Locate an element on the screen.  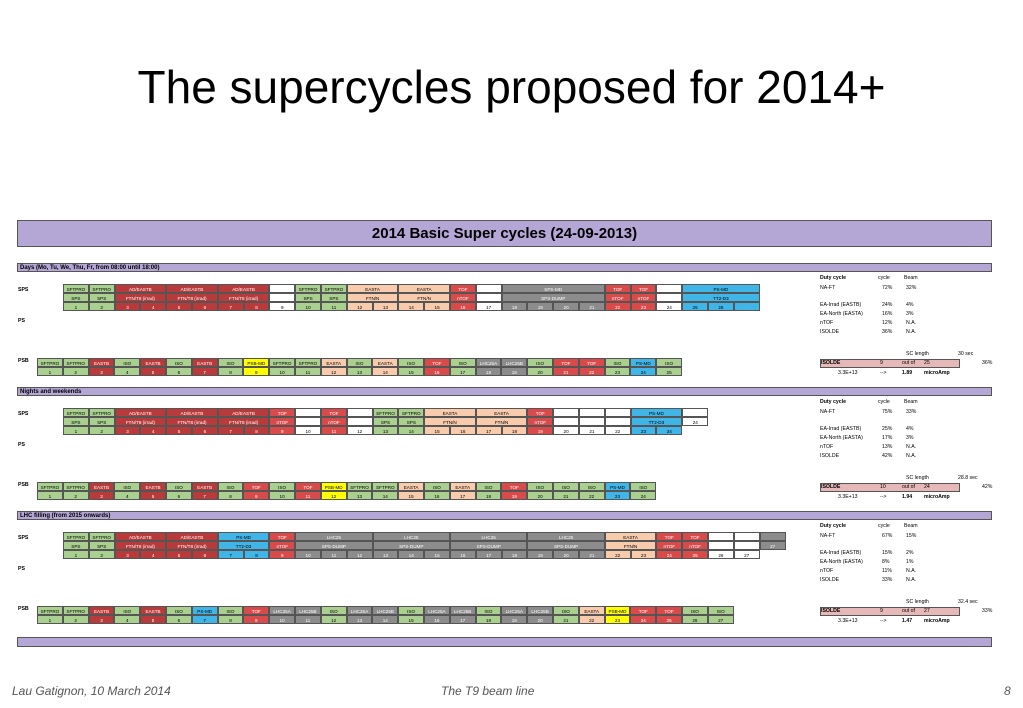
psb-cycle-number: 18 is located at coordinates (488, 495).